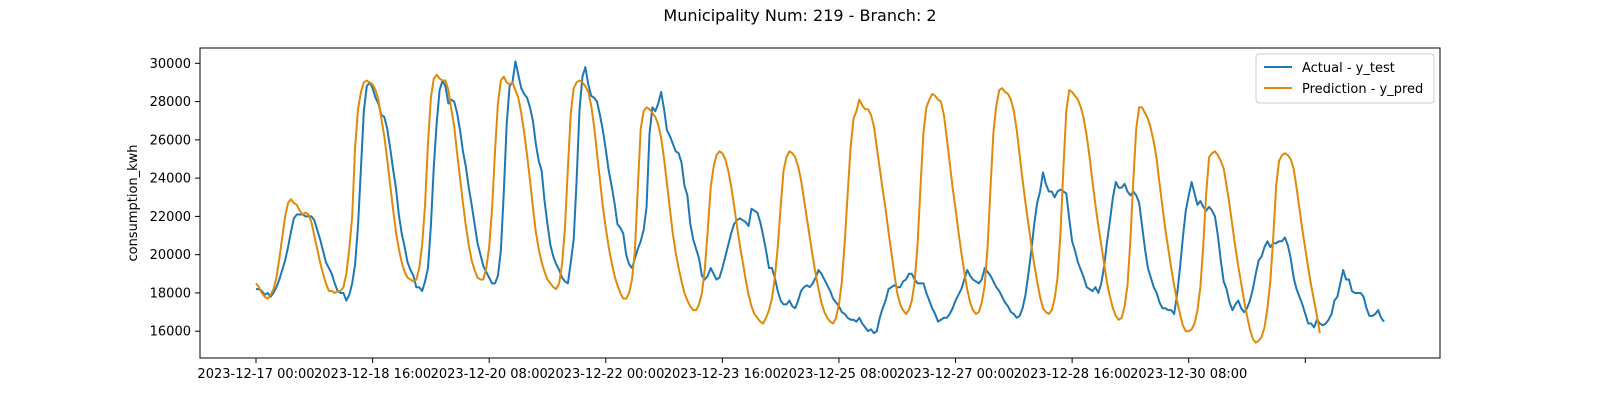 Image resolution: width=1600 pixels, height=400 pixels. Describe the element at coordinates (170, 64) in the screenshot. I see `y-tick-label: 30000` at that location.